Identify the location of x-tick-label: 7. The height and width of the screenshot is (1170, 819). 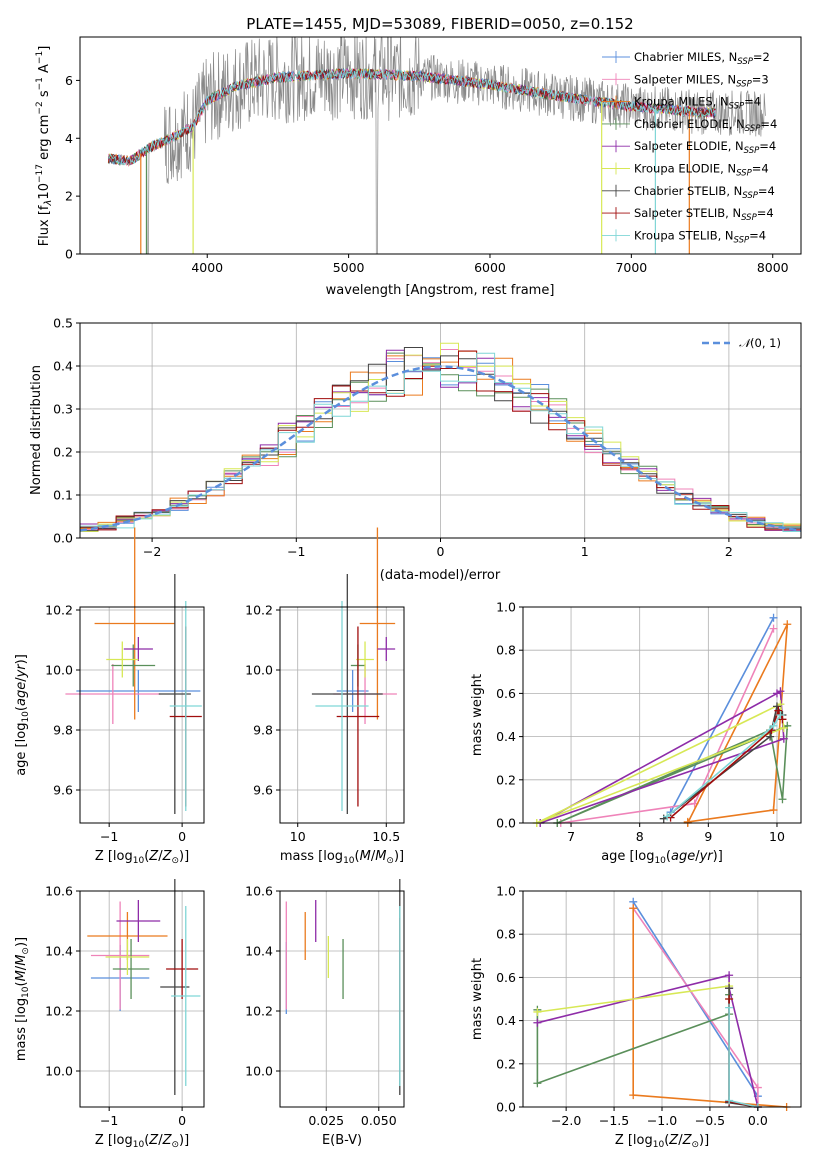
(571, 836).